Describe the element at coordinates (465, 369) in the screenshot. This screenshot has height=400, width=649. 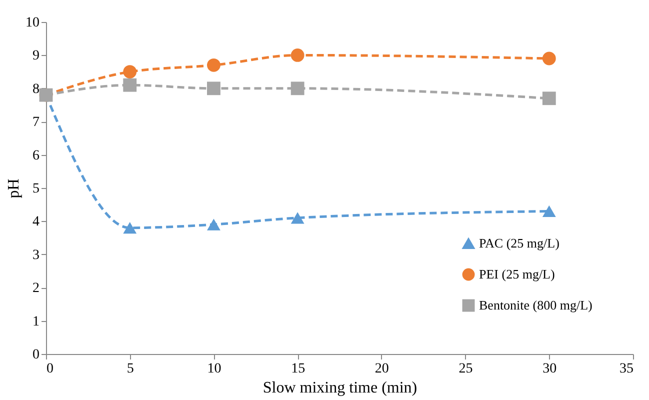
I see `x-tick-label: 25` at that location.